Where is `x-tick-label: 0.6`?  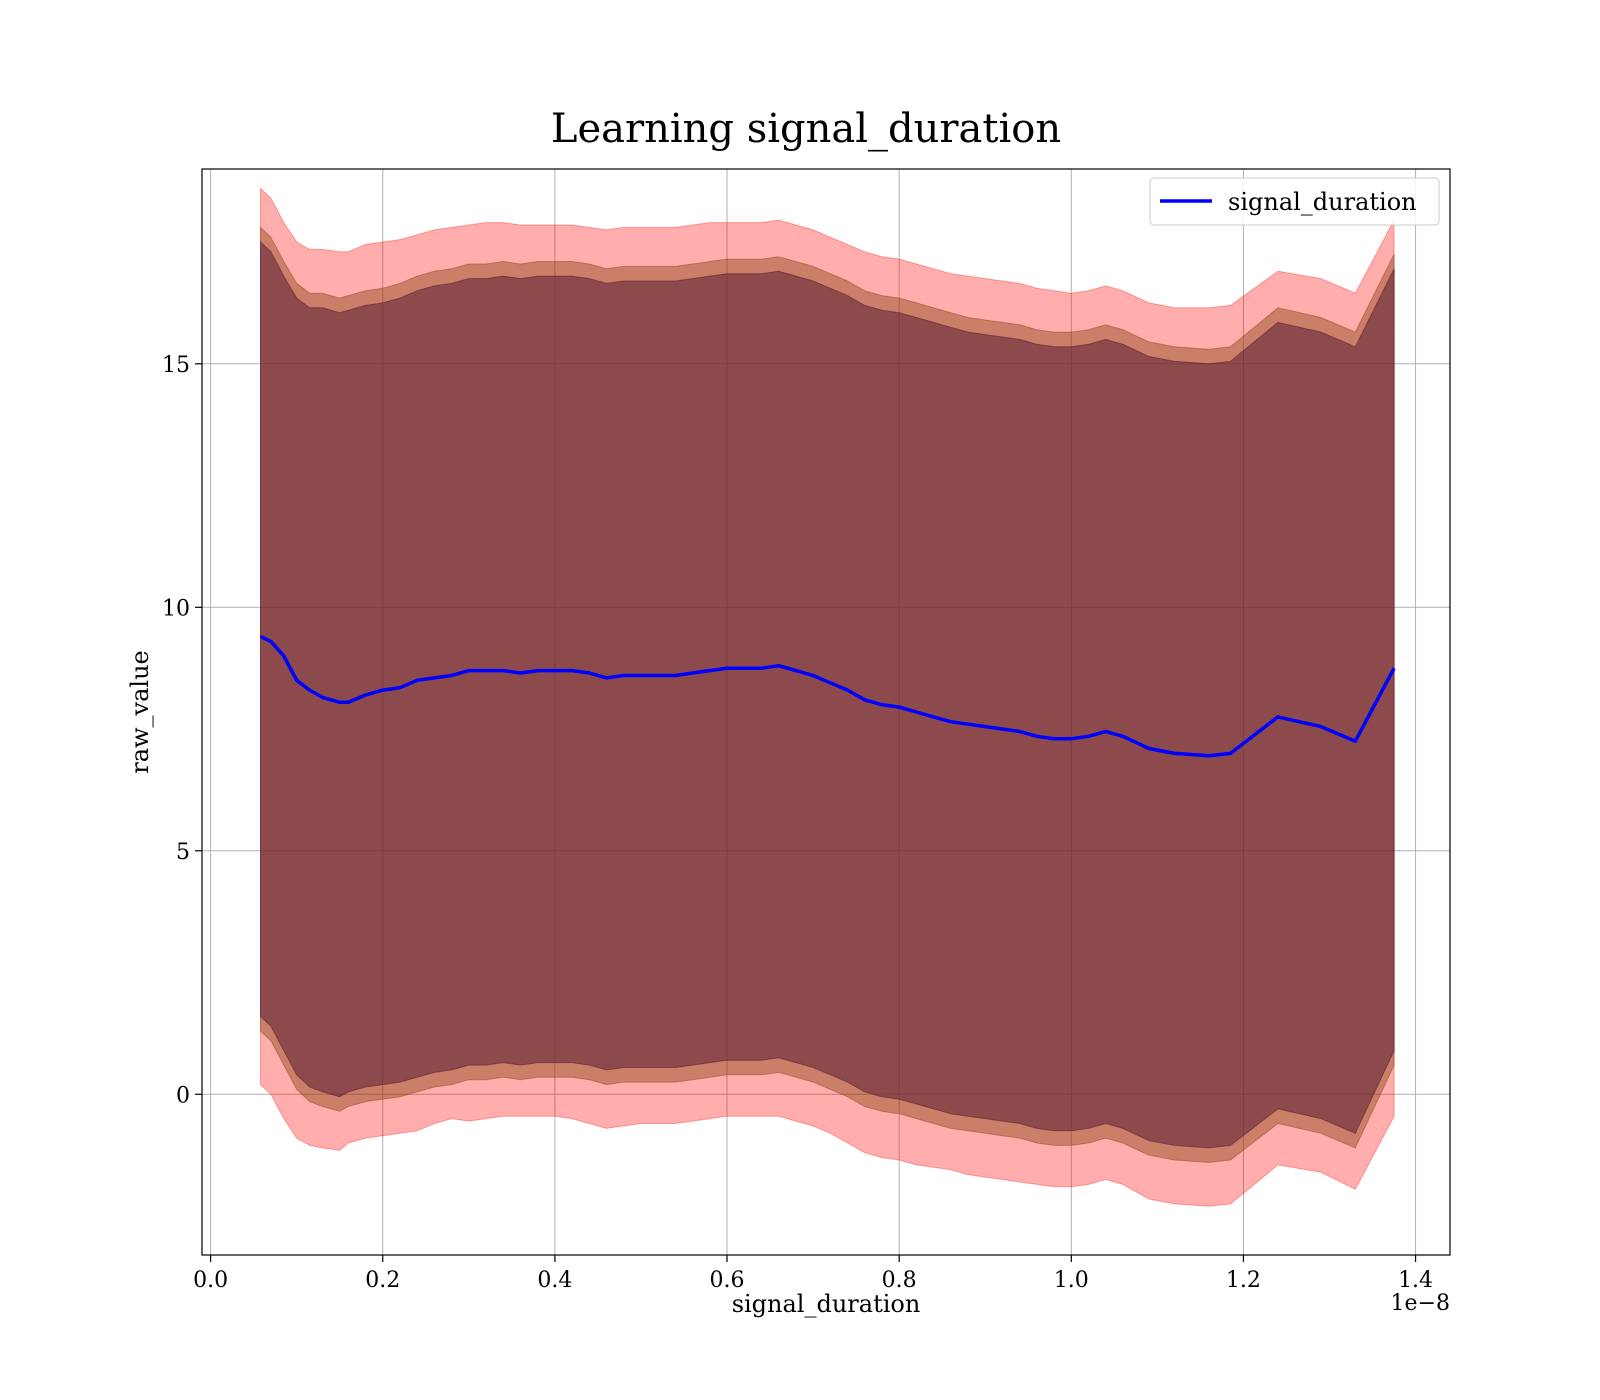
x-tick-label: 0.6 is located at coordinates (727, 1280).